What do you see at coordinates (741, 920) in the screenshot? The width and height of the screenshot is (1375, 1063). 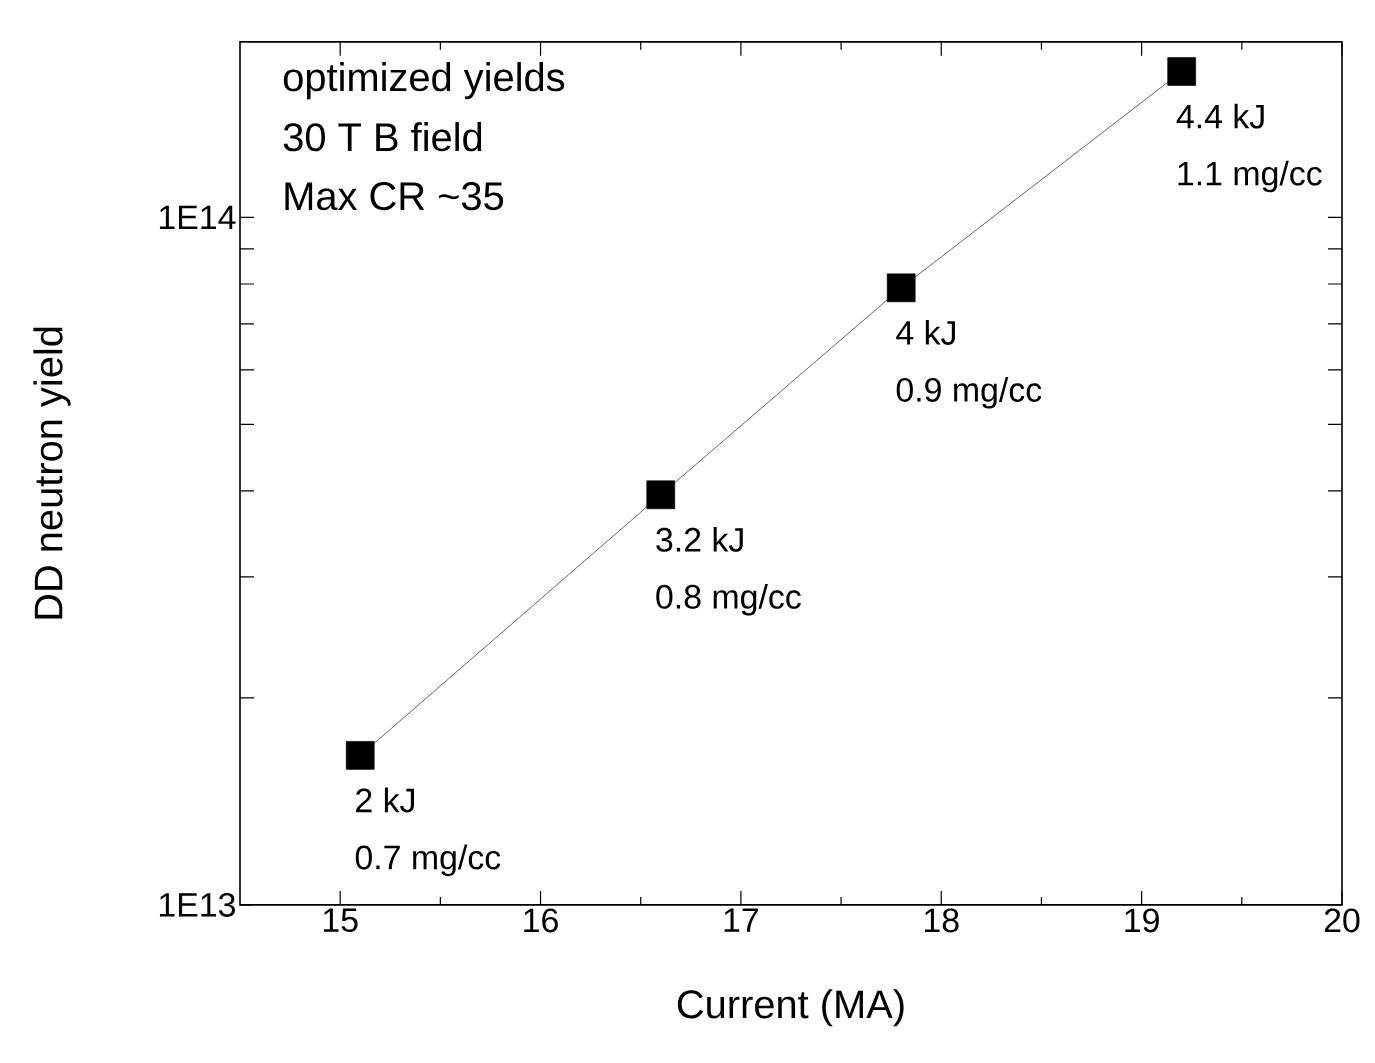 I see `x-tick-label: 17` at bounding box center [741, 920].